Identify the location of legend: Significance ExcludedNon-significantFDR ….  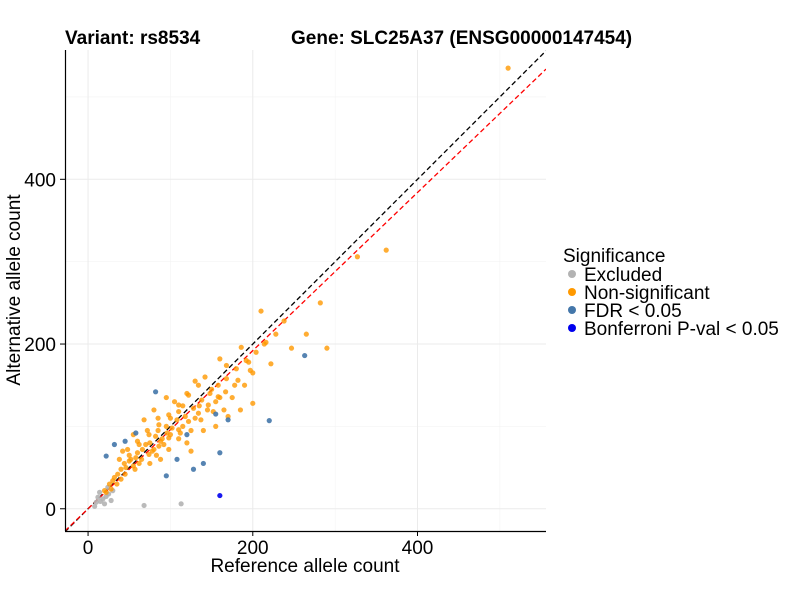
(671, 293).